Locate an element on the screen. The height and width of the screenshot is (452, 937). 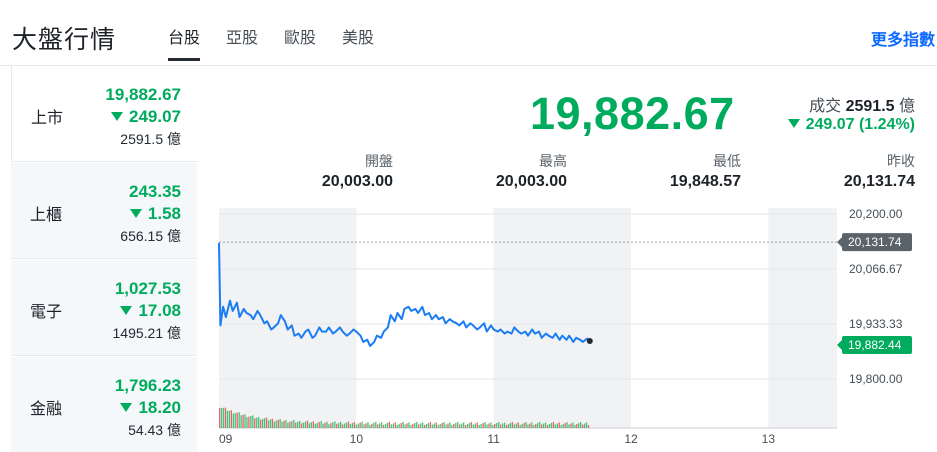
stat-open: 開盤 20,003.00 is located at coordinates (313, 171).